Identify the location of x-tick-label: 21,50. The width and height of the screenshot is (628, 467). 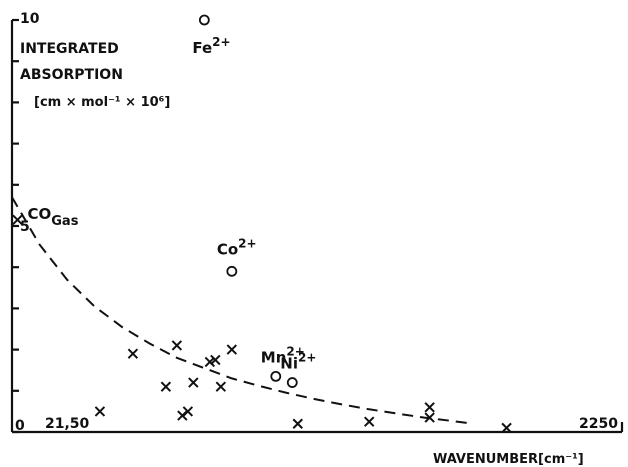
(67, 424).